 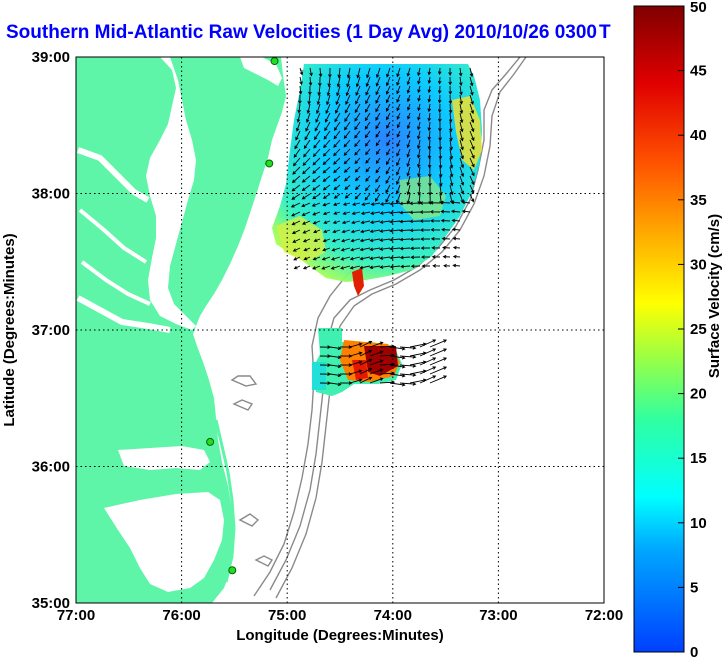 I want to click on velocity-arrows, so click(x=382, y=227).